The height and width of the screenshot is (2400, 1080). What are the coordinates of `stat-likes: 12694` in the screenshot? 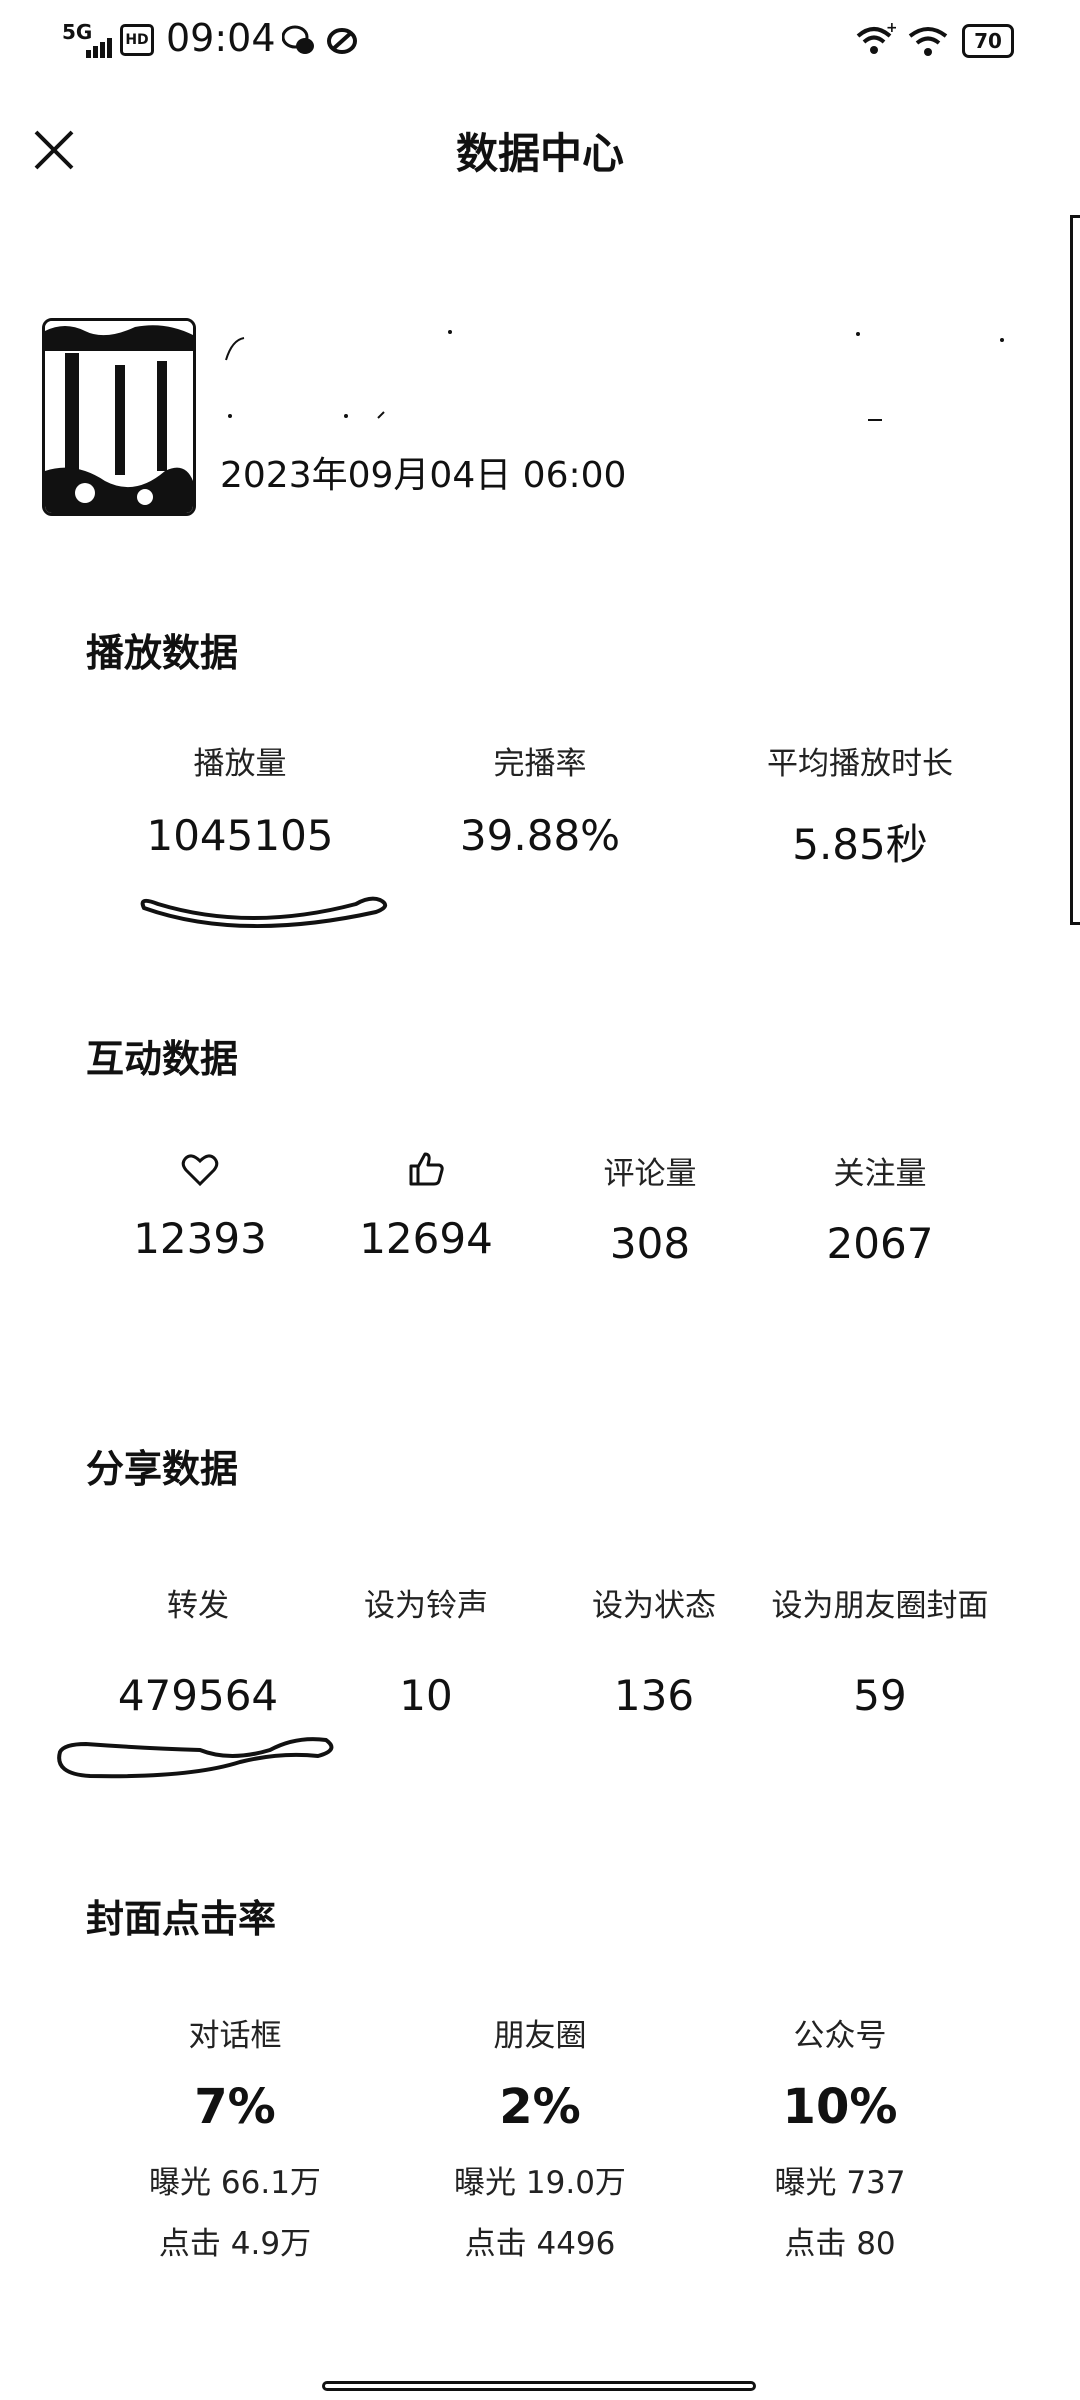 It's located at (426, 1205).